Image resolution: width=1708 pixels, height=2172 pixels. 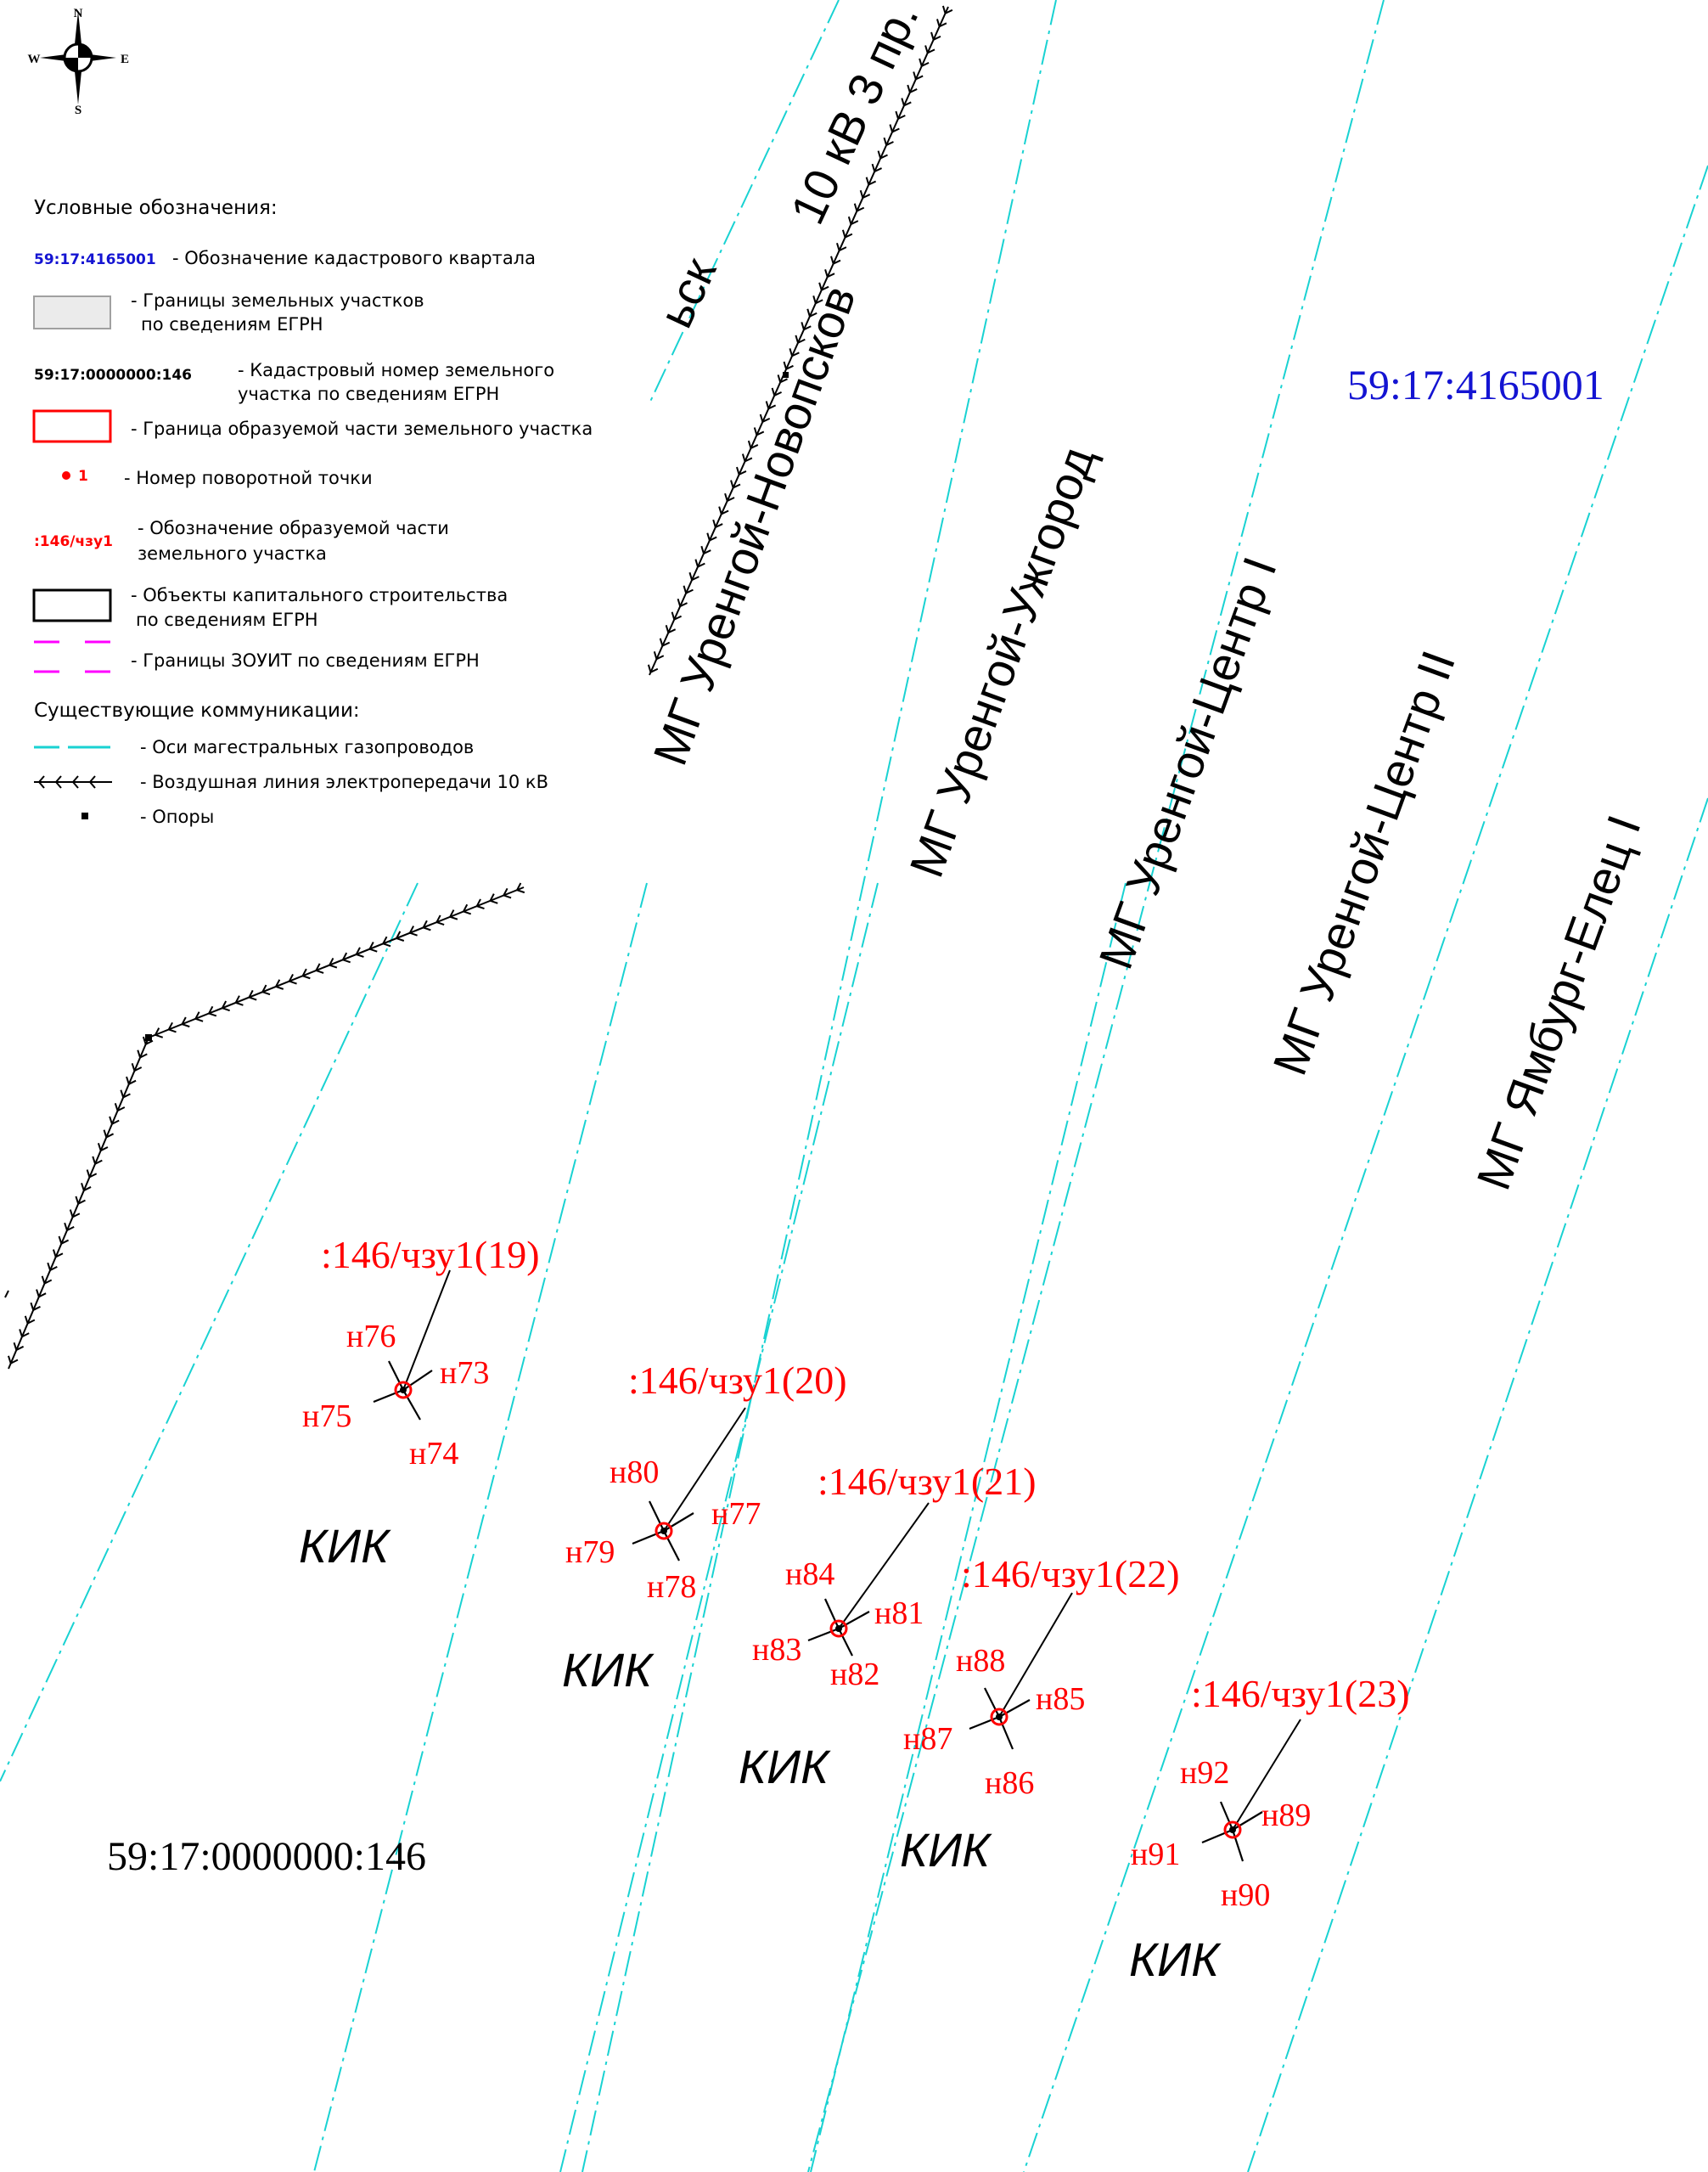 What do you see at coordinates (1475, 384) in the screenshot?
I see `quarter-label: 59:17:4165001` at bounding box center [1475, 384].